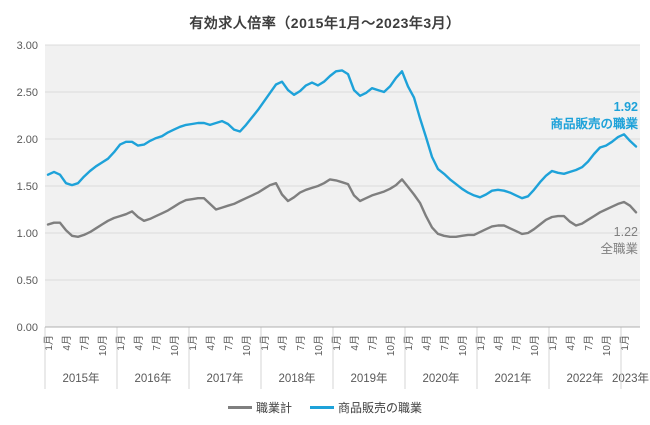  Describe the element at coordinates (325, 23) in the screenshot. I see `chart-title: 有効求人倍率（2015年1月～2023年3月）` at that location.